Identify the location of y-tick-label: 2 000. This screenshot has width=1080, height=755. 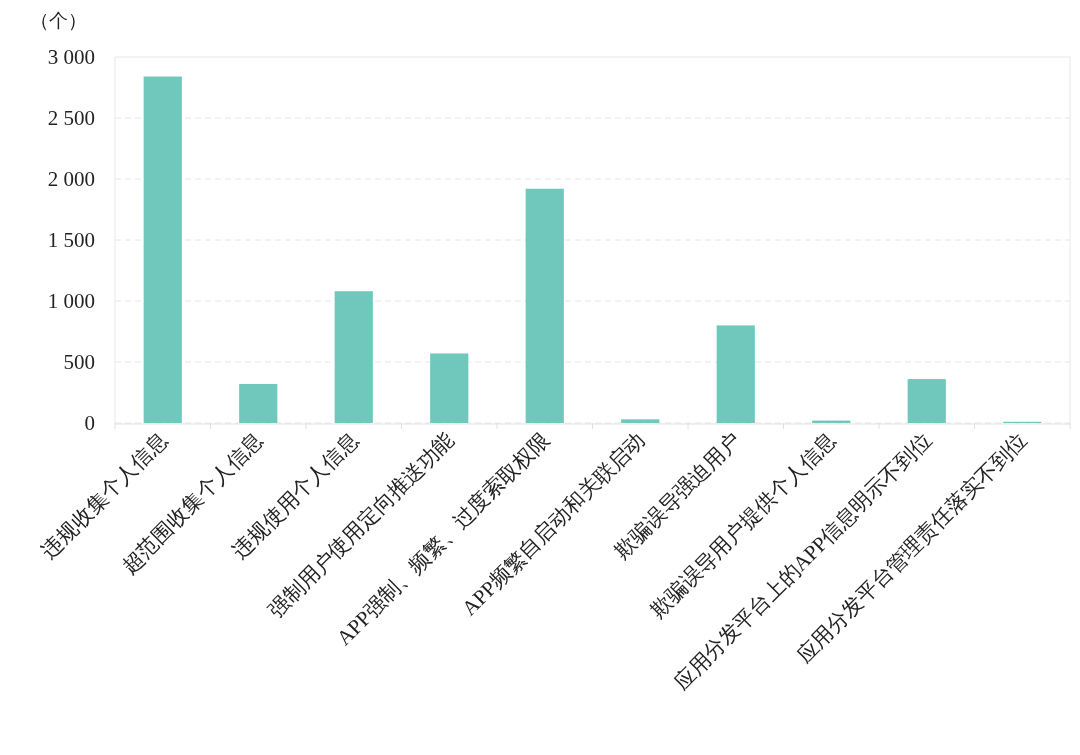
(71, 179).